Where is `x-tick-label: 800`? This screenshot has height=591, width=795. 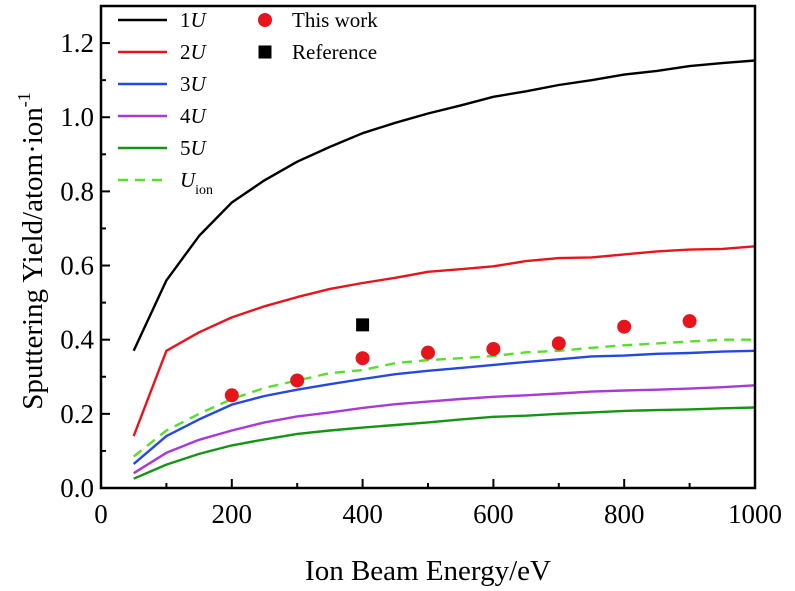 x-tick-label: 800 is located at coordinates (624, 514).